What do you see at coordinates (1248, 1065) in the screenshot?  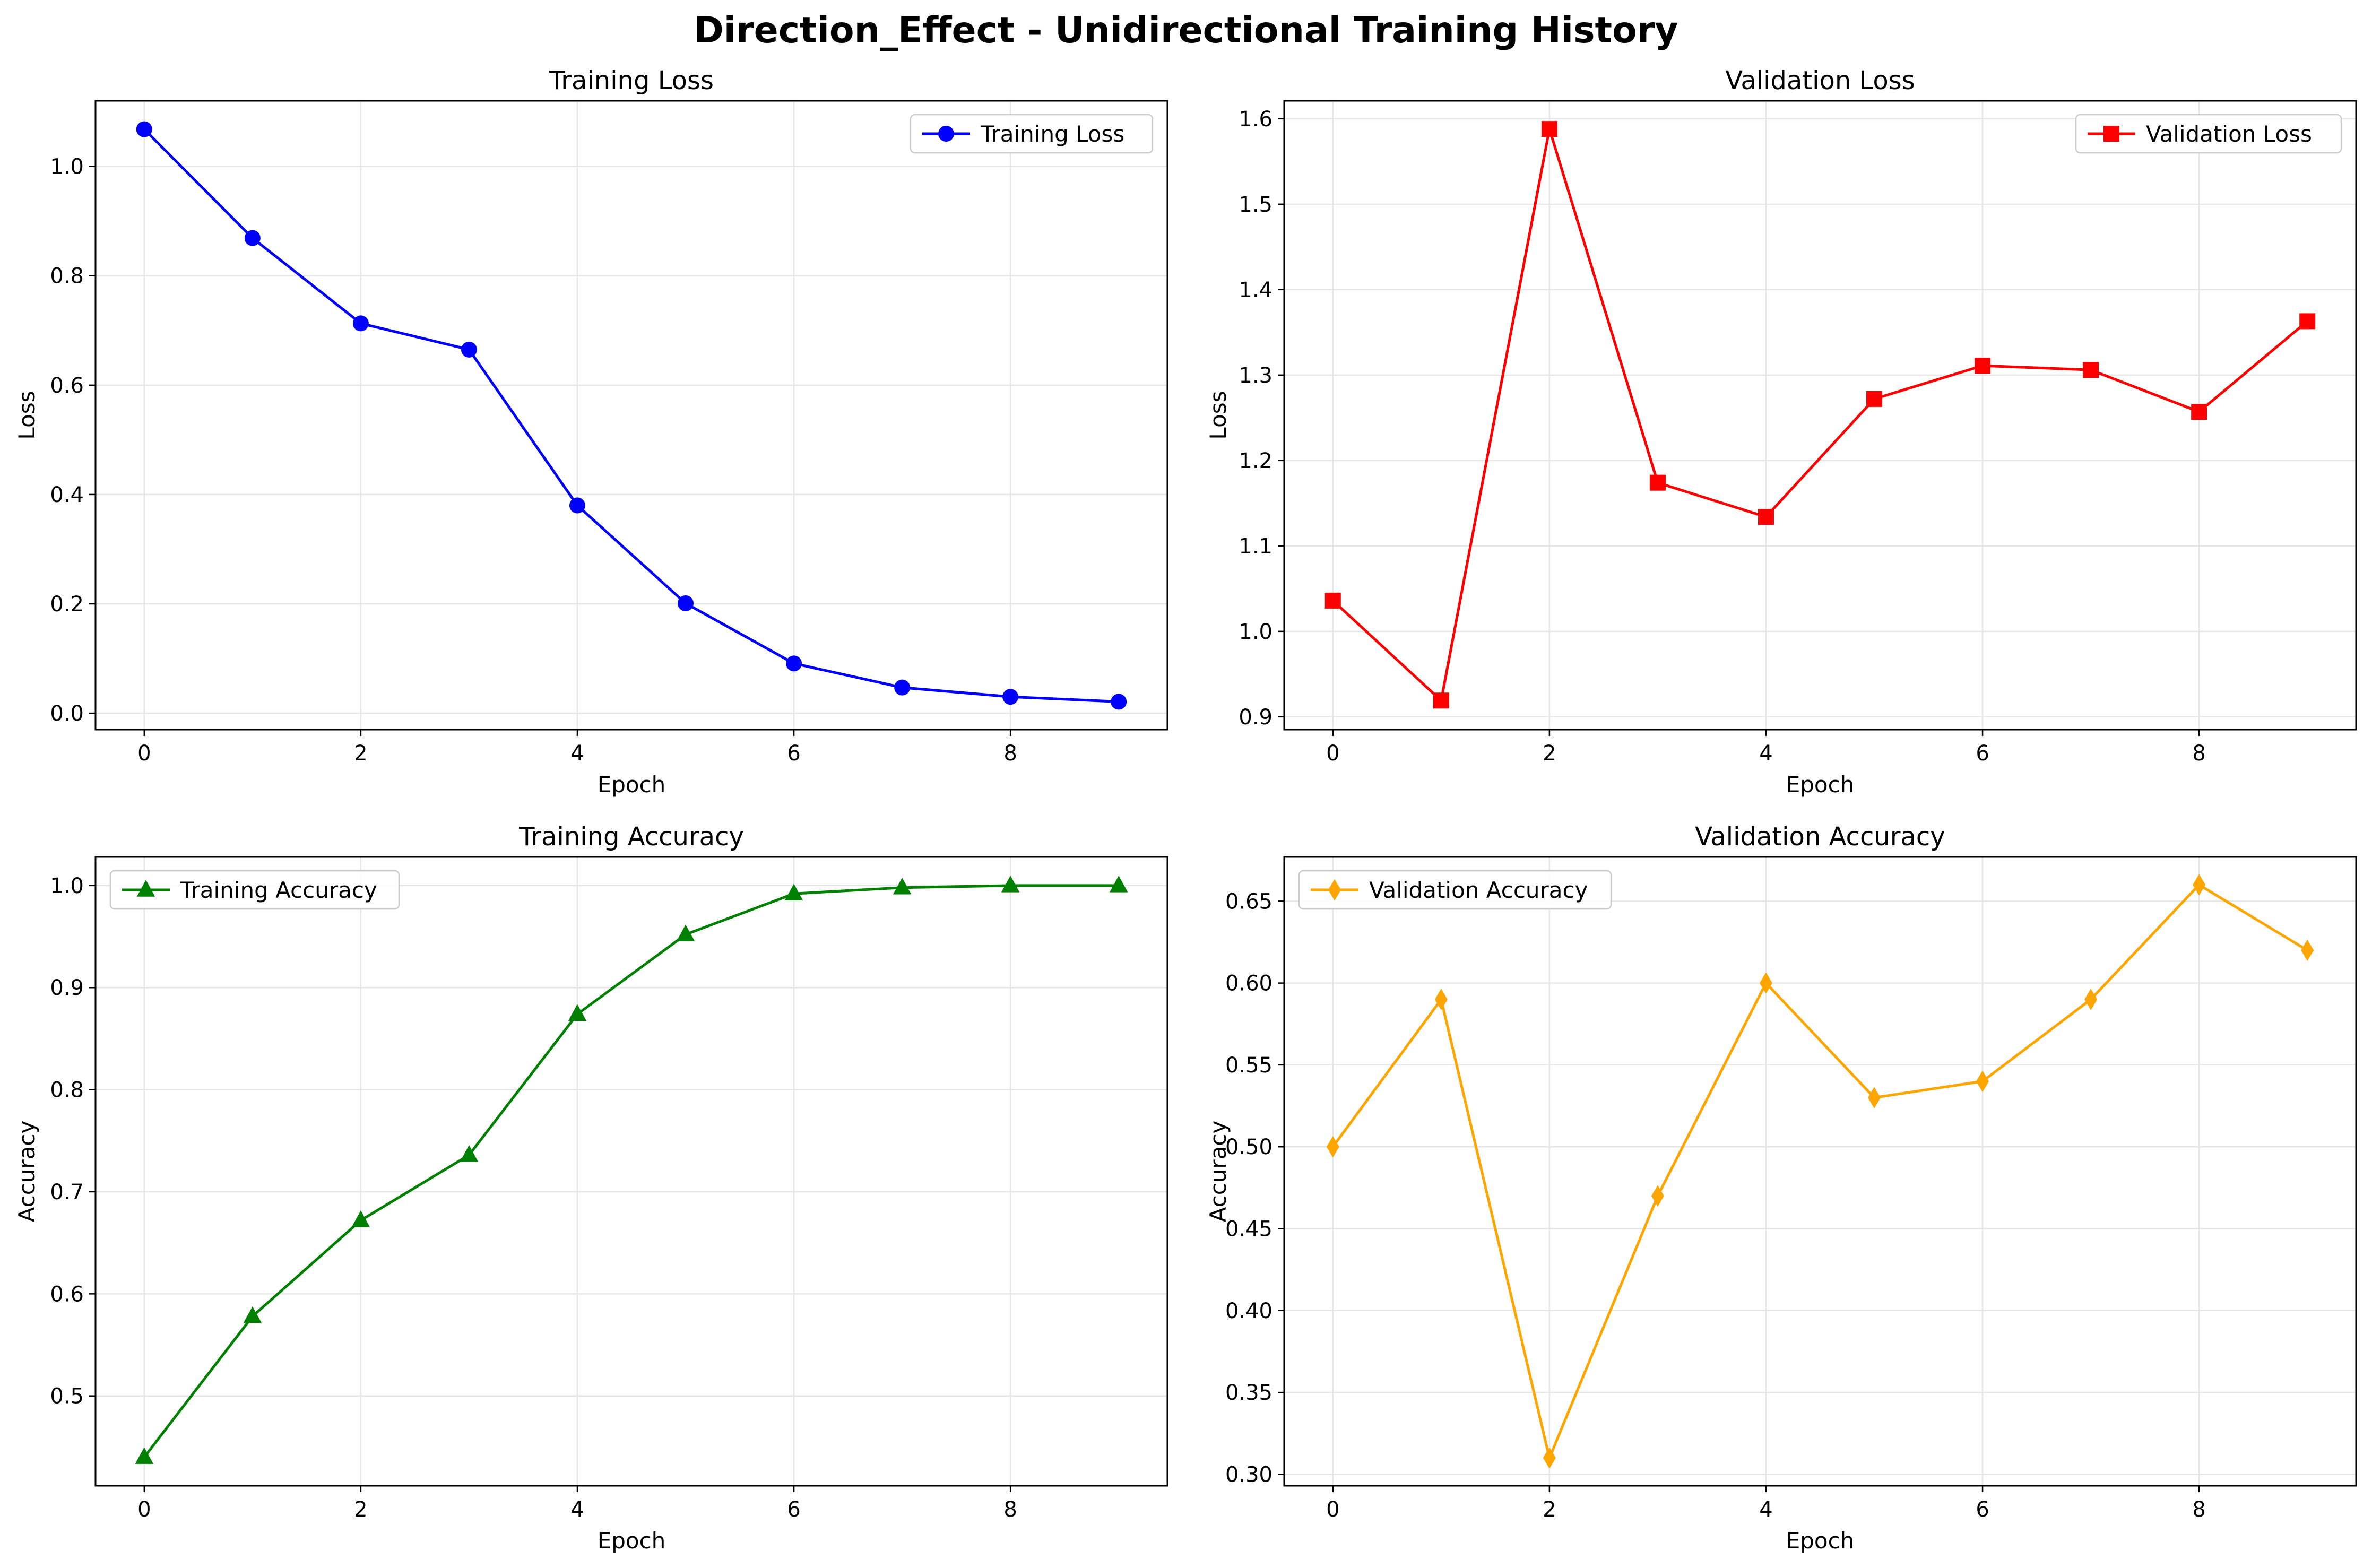 I see `y-tick-label: 0.55` at bounding box center [1248, 1065].